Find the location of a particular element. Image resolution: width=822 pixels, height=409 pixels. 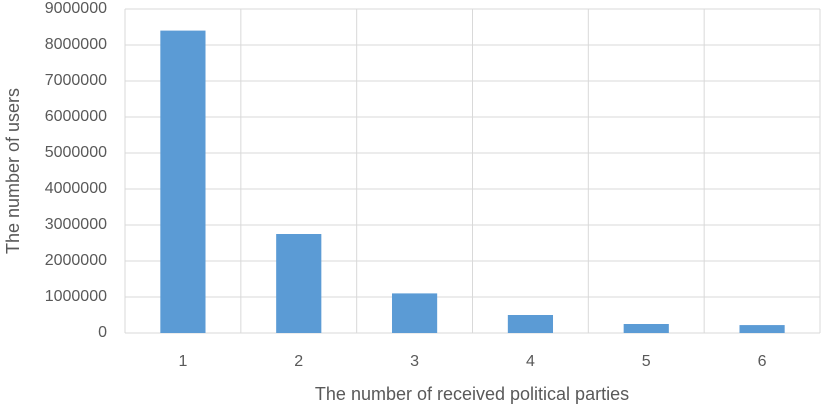

y-tick-label: 5000000 is located at coordinates (76, 152).